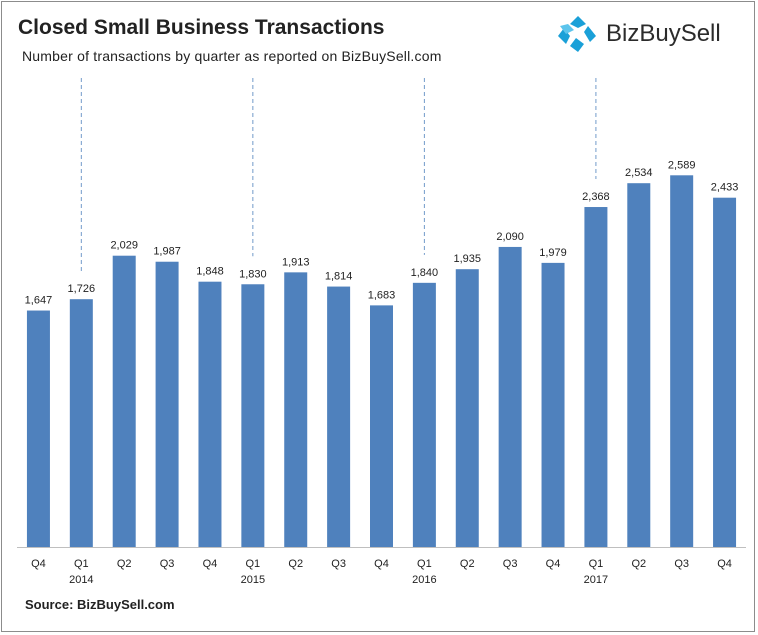 Image resolution: width=758 pixels, height=635 pixels. Describe the element at coordinates (210, 272) in the screenshot. I see `data-label: 1,848` at that location.